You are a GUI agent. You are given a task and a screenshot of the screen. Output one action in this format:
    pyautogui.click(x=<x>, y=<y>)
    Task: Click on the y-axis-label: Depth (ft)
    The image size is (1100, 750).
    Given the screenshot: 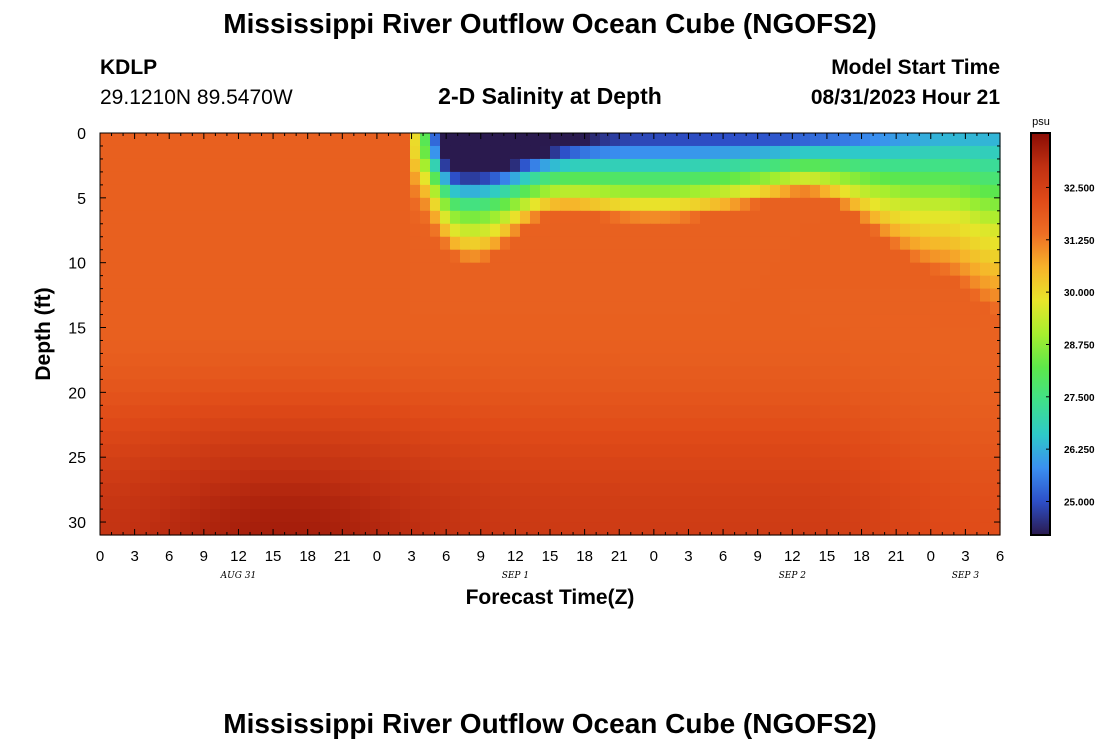 What is the action you would take?
    pyautogui.click(x=43, y=333)
    